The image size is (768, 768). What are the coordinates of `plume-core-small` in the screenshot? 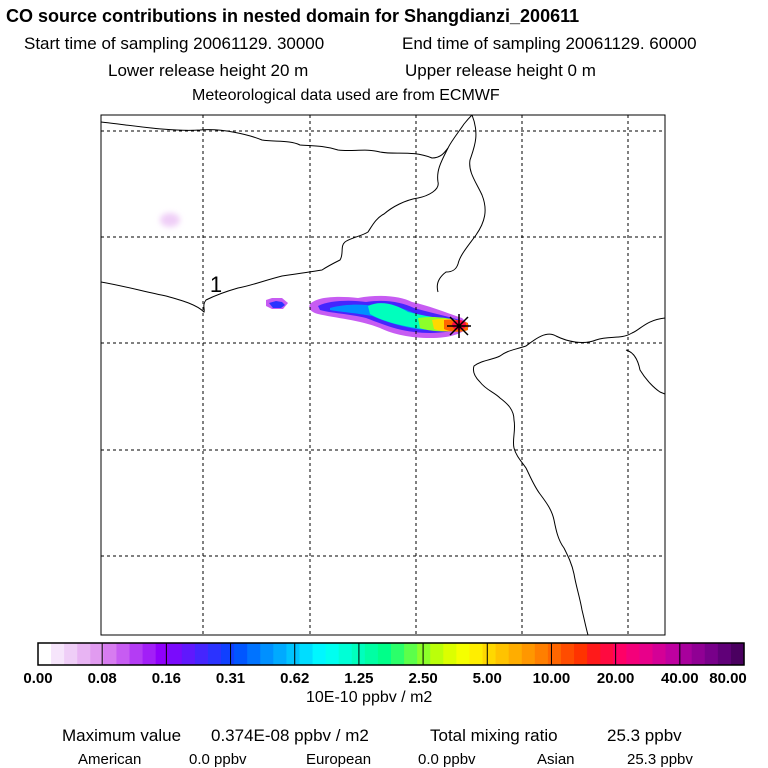 It's located at (277, 304).